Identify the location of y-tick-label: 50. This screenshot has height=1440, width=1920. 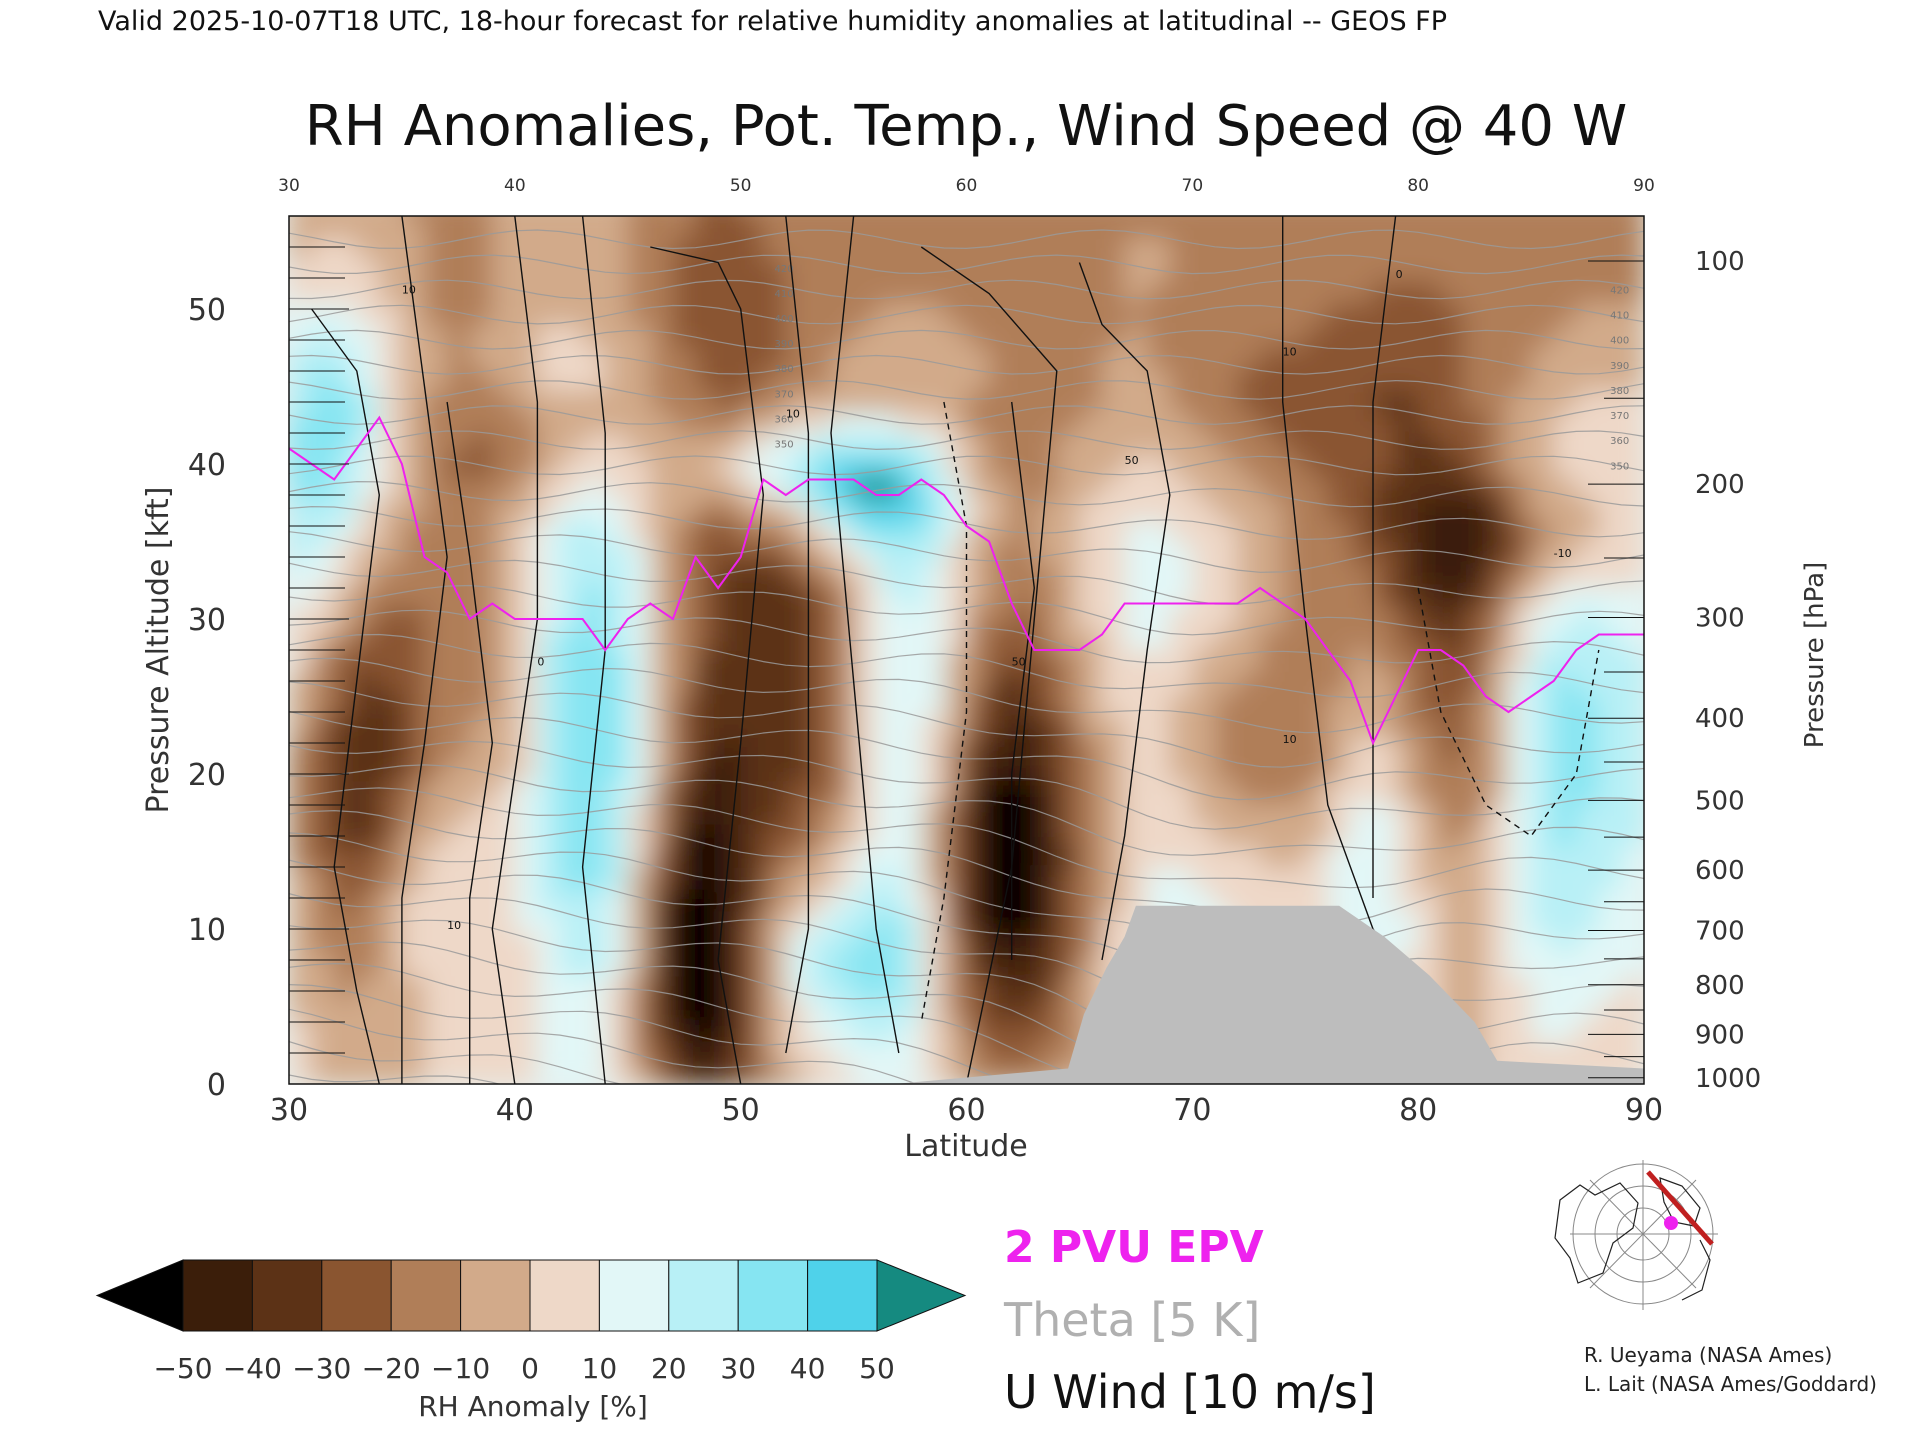
(207, 310).